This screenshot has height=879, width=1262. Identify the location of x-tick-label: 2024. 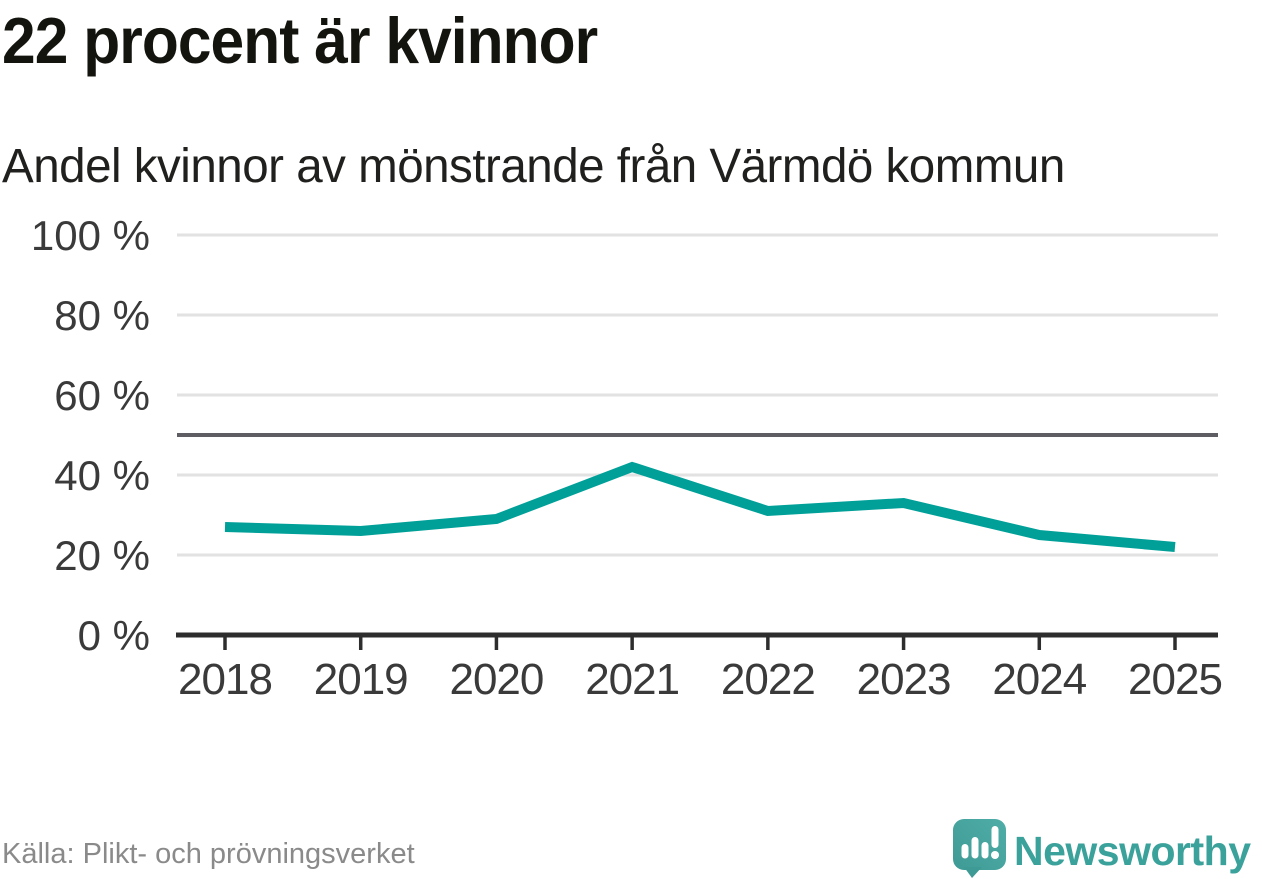
(1039, 679).